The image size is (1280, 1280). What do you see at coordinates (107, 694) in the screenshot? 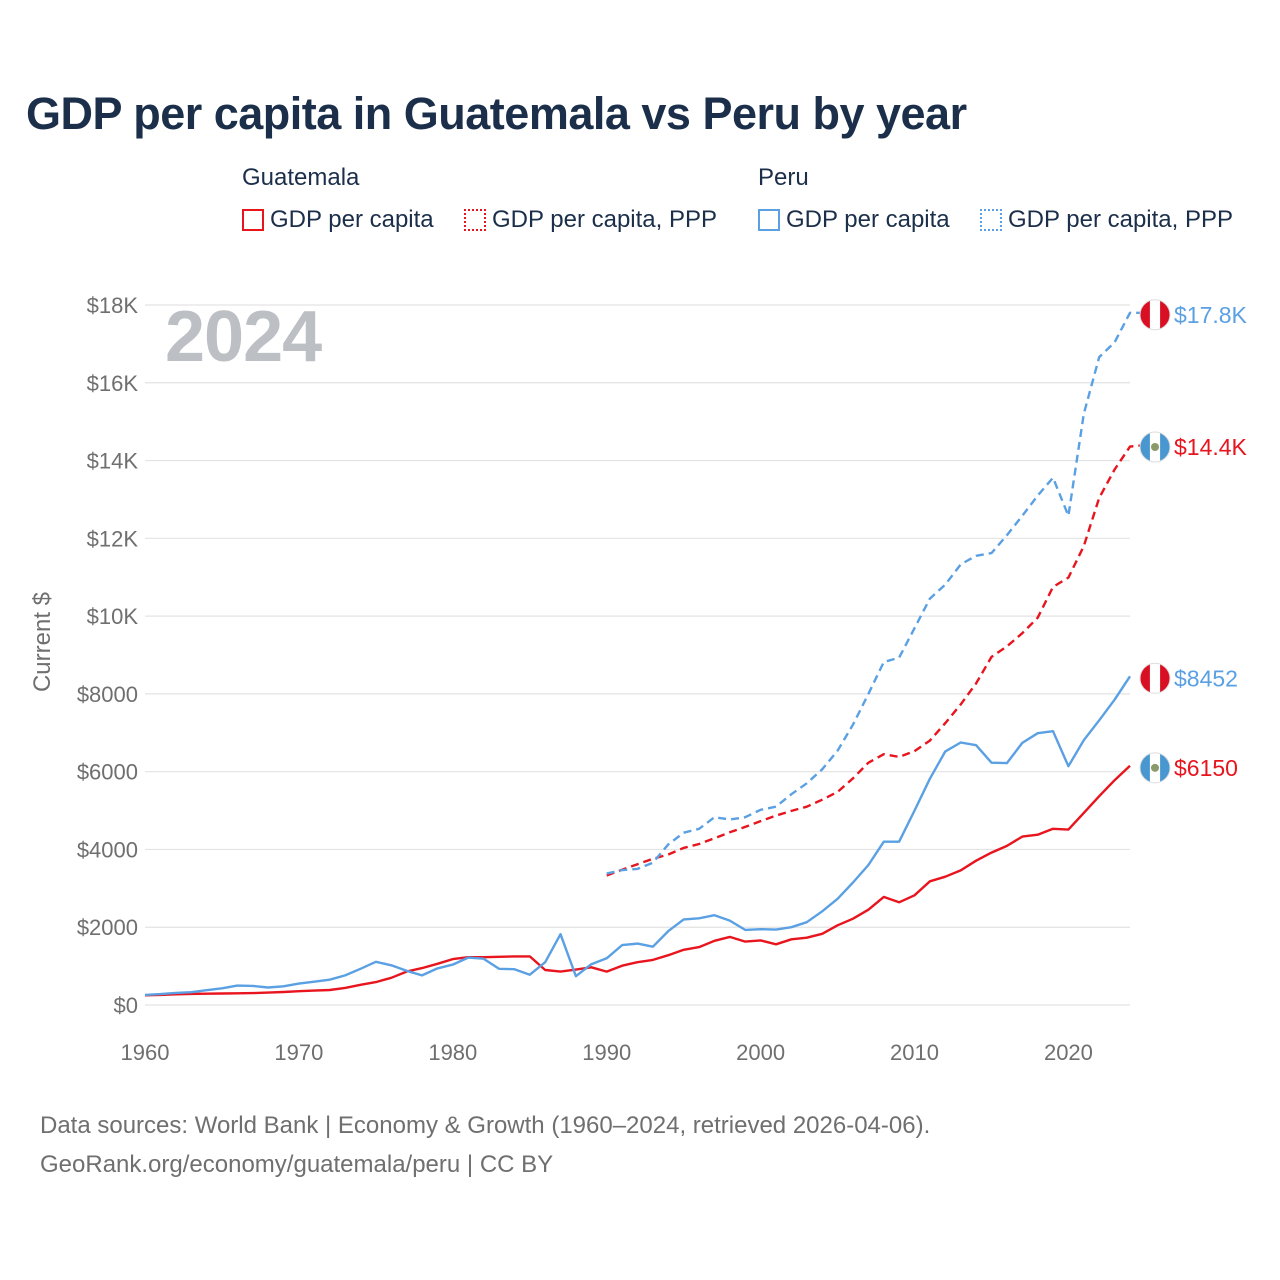
I see `y-tick-label: $8000` at bounding box center [107, 694].